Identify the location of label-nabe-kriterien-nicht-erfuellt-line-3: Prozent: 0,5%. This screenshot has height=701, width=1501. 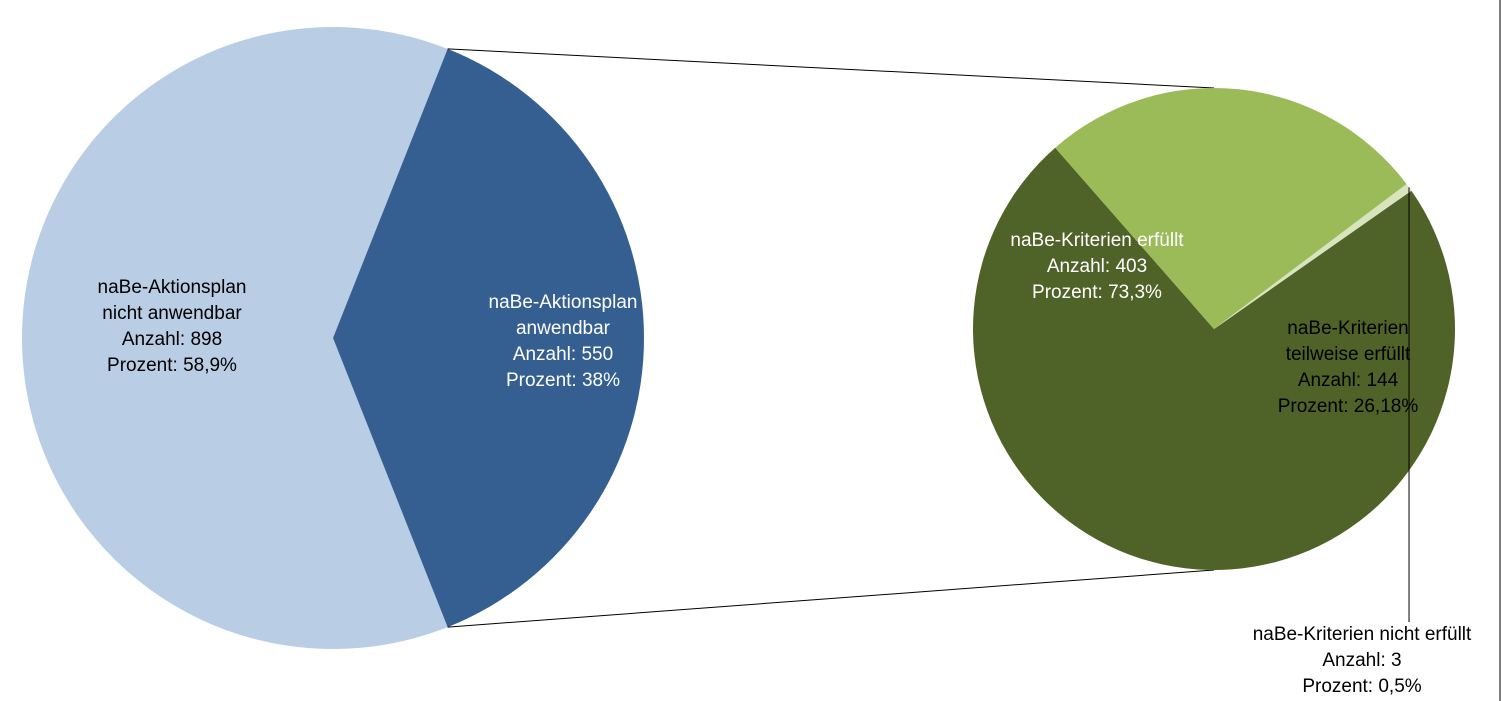
(1361, 686).